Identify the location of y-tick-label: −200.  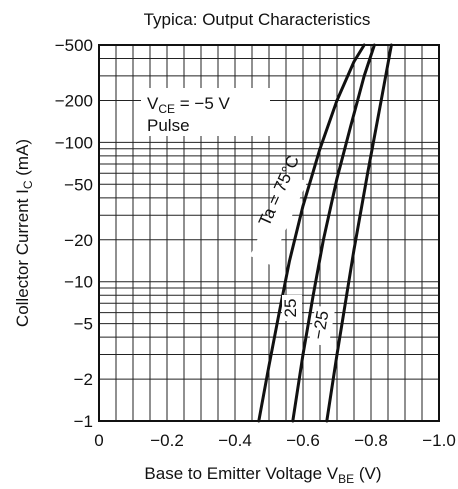
(74, 100).